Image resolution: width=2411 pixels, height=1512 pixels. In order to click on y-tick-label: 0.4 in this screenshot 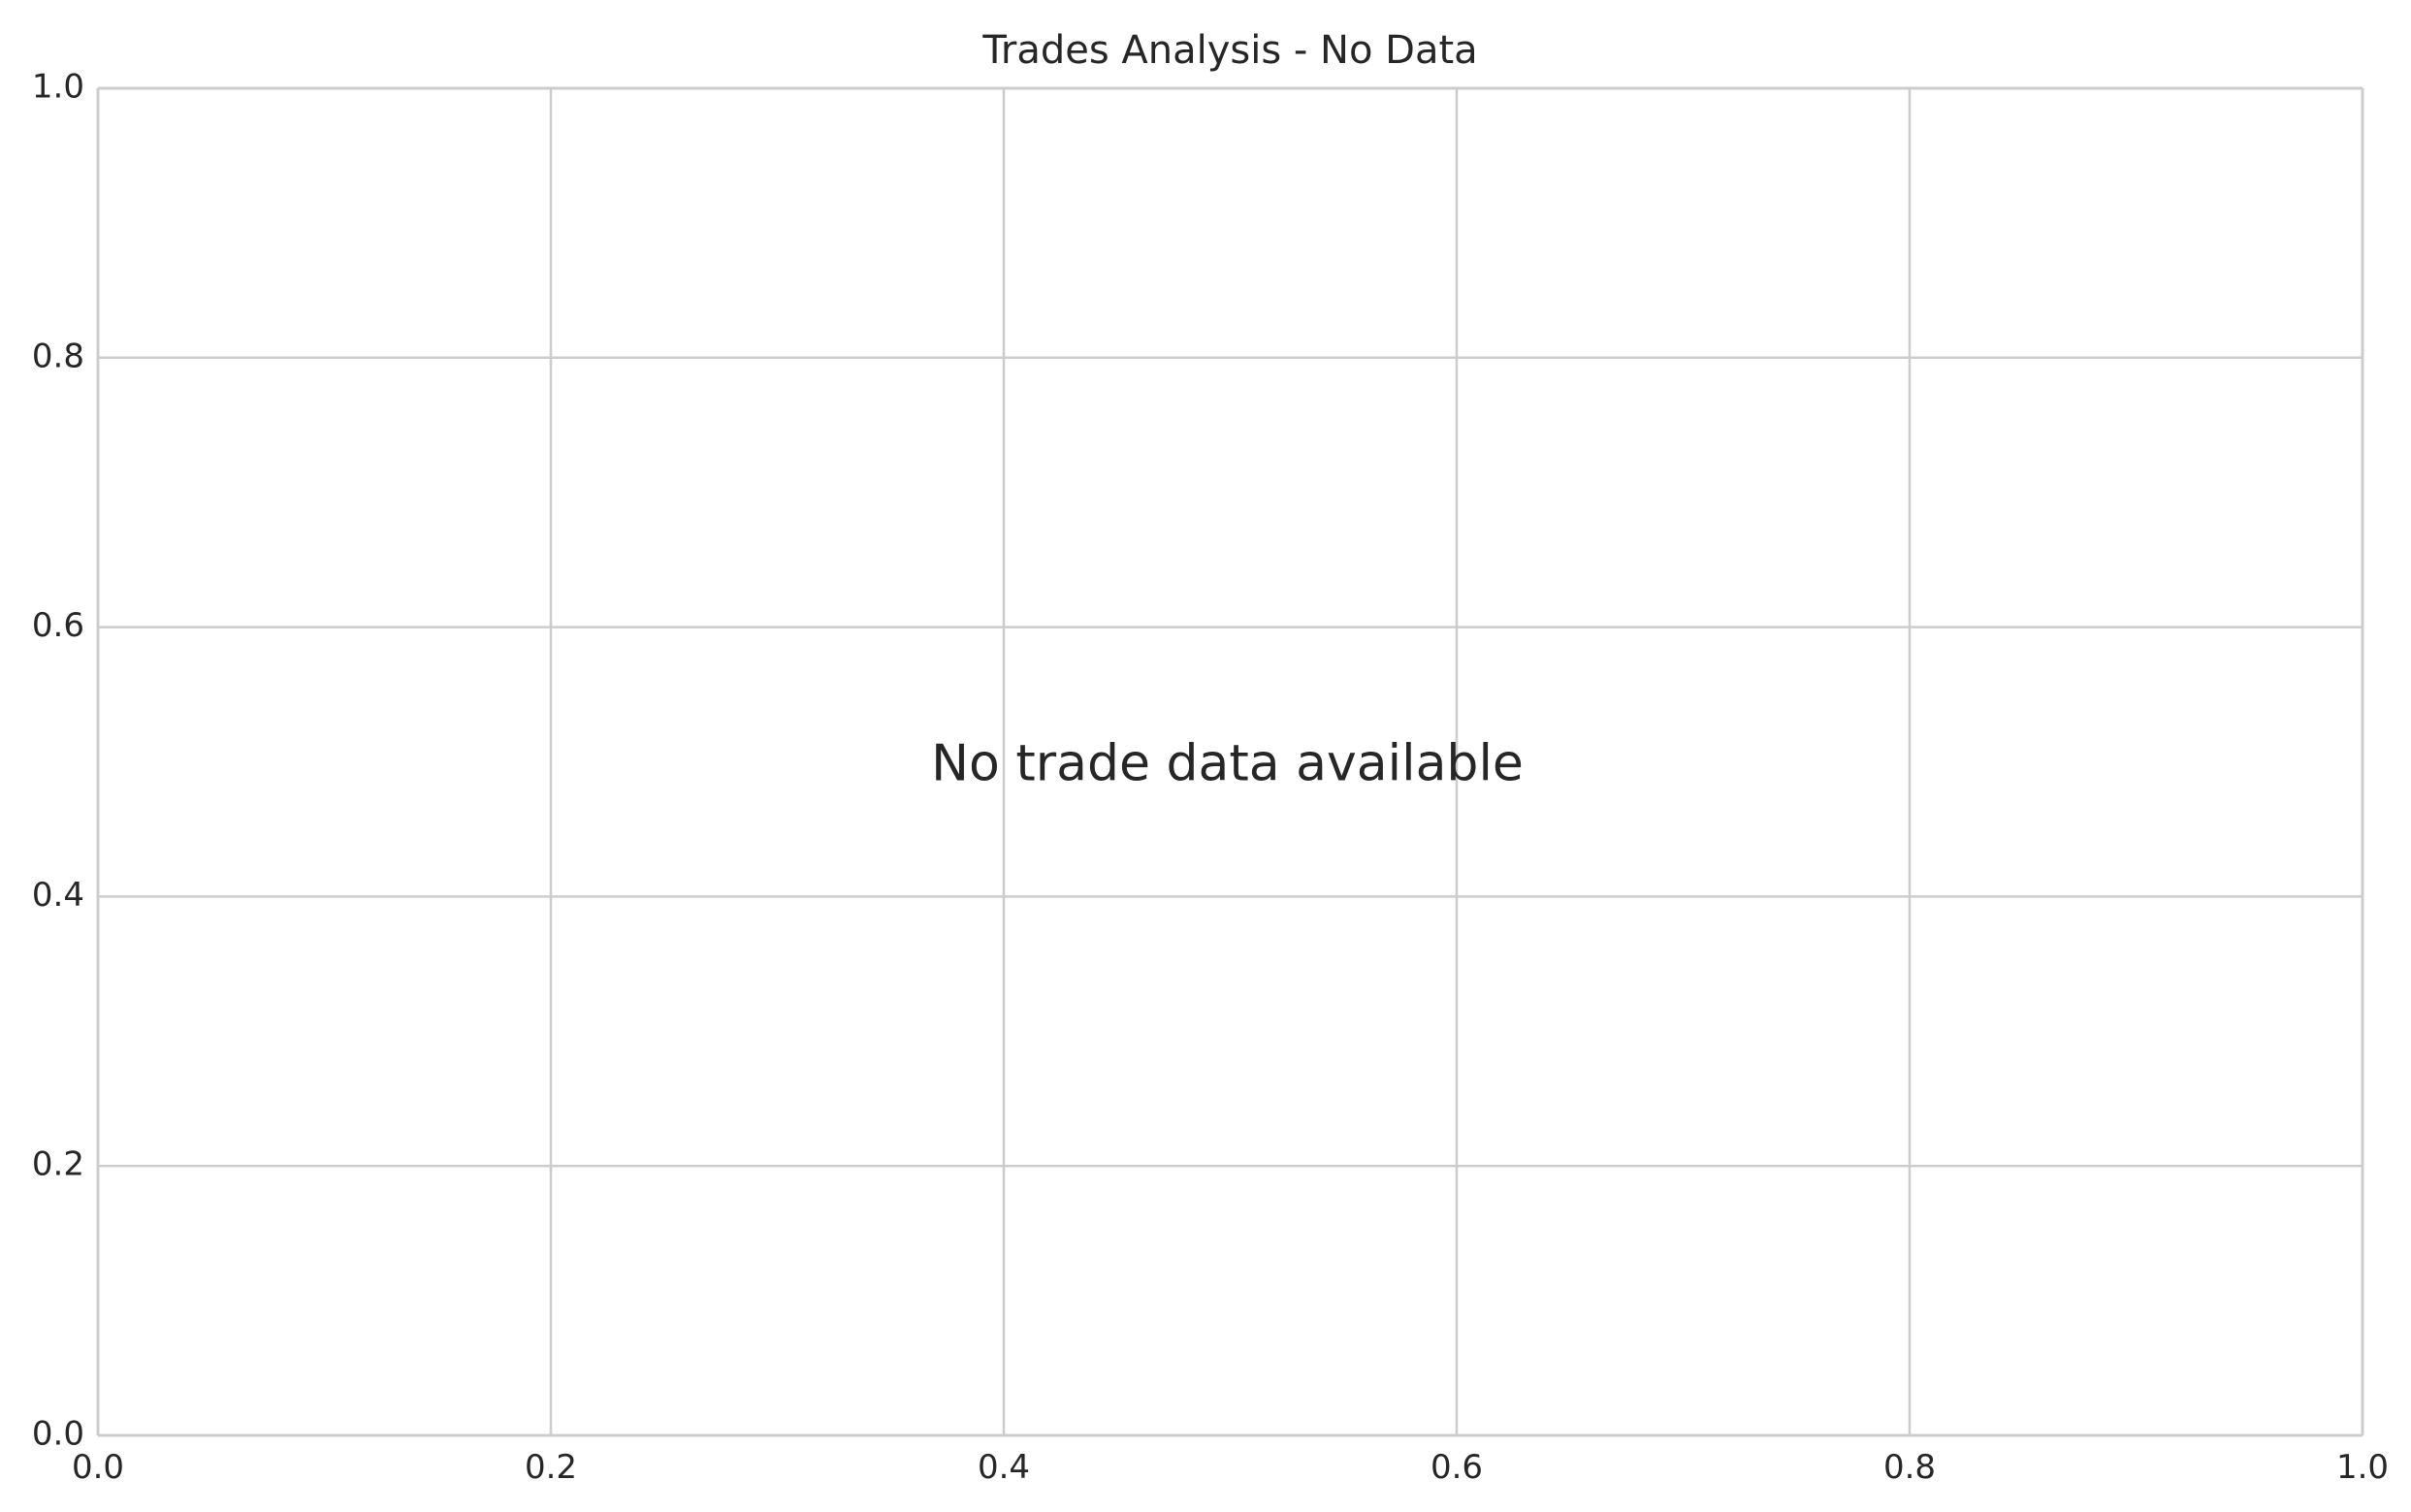, I will do `click(58, 895)`.